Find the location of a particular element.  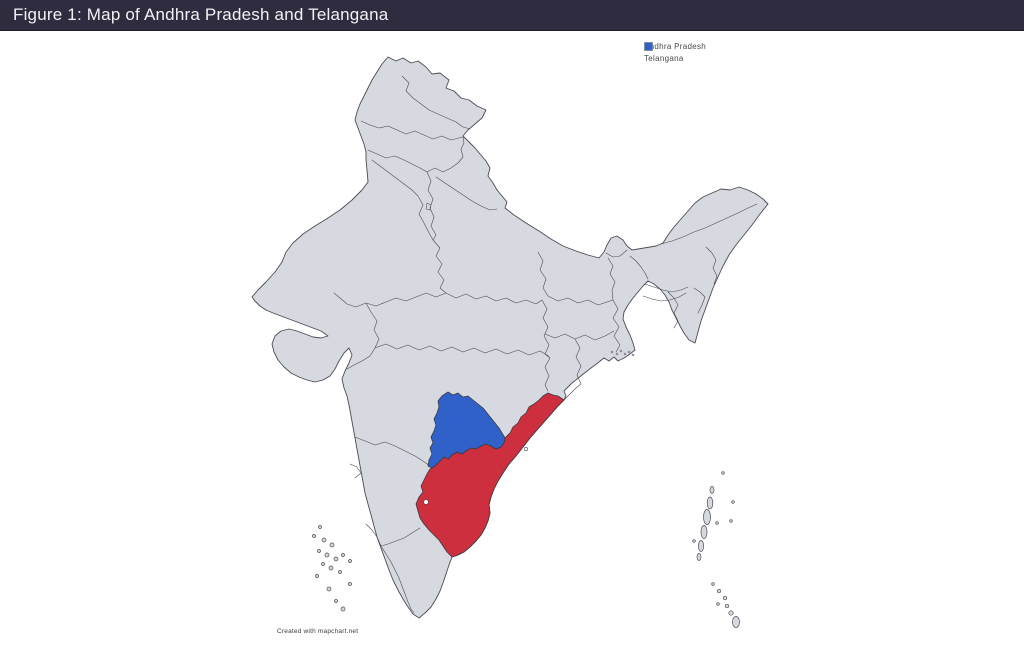

map-legend: Andhra Pradesh Telangana is located at coordinates (675, 52).